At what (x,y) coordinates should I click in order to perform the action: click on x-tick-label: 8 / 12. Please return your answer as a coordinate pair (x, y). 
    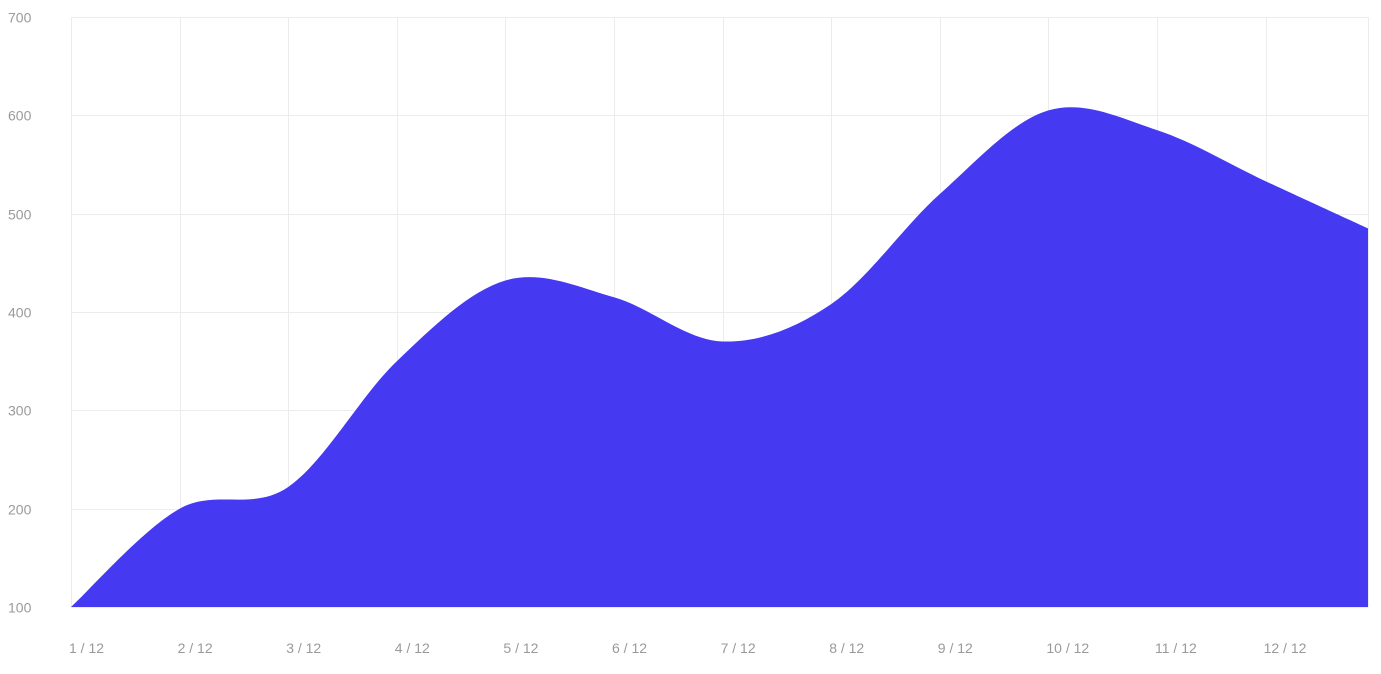
    Looking at the image, I should click on (846, 648).